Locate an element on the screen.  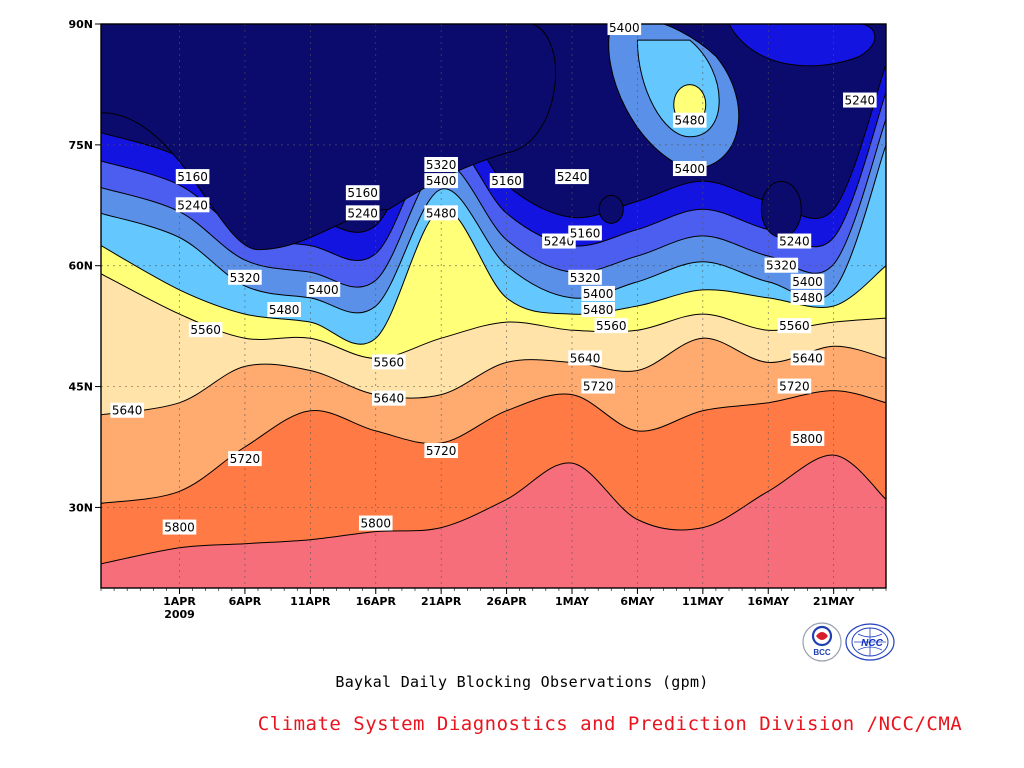
xtick-label: 6APR is located at coordinates (245, 601).